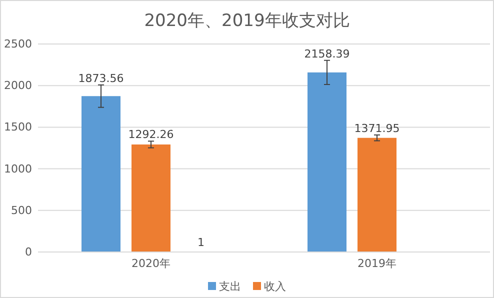 This screenshot has height=298, width=494. I want to click on y-tick-label: 500, so click(21, 210).